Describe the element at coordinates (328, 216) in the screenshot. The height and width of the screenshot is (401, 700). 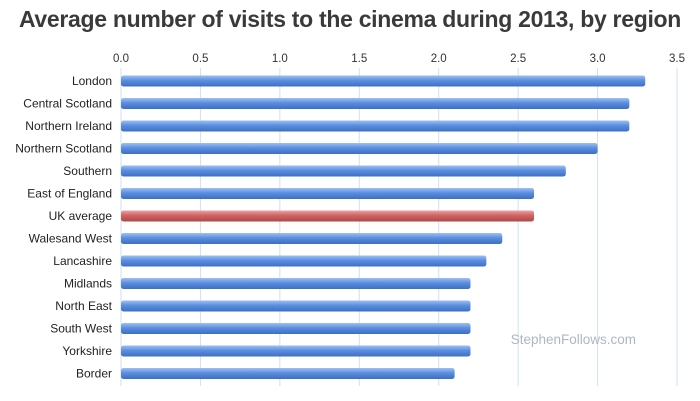
I see `bar-uk-average` at that location.